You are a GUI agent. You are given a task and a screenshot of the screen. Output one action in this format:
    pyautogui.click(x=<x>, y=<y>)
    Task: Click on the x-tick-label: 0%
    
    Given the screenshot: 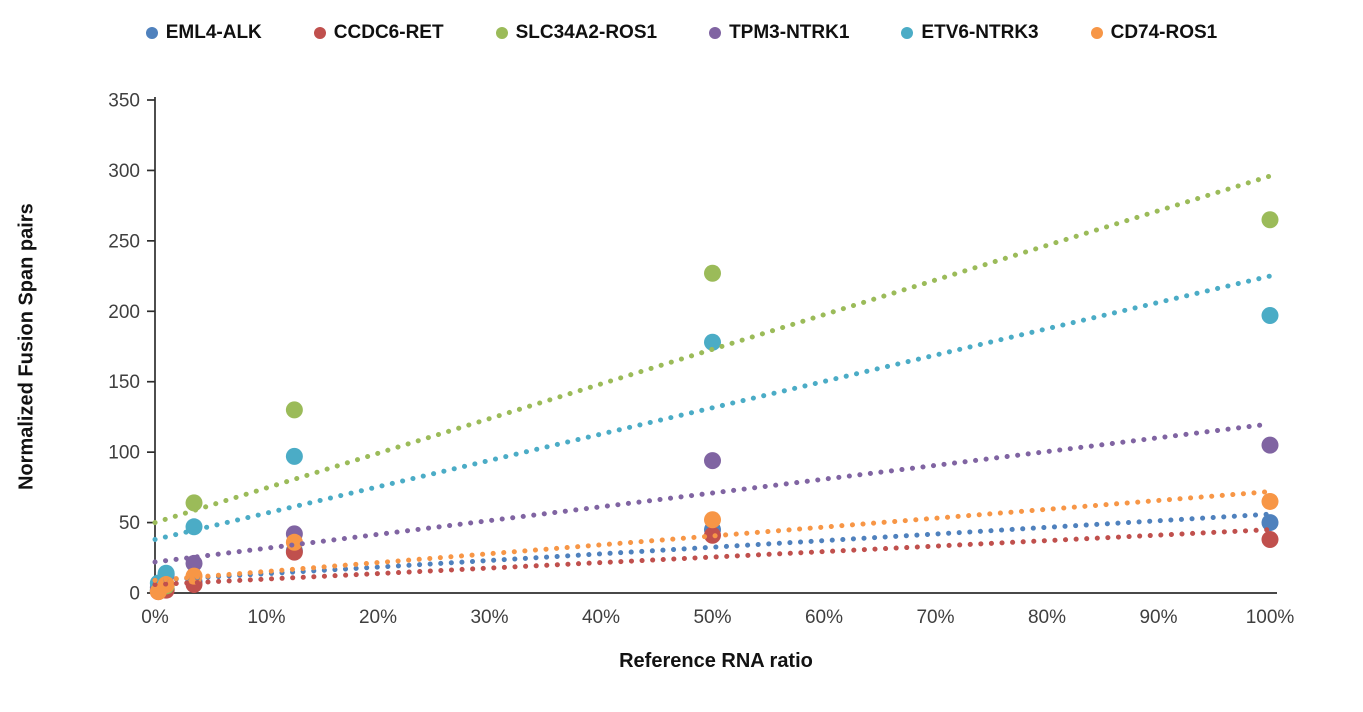 What is the action you would take?
    pyautogui.click(x=155, y=617)
    